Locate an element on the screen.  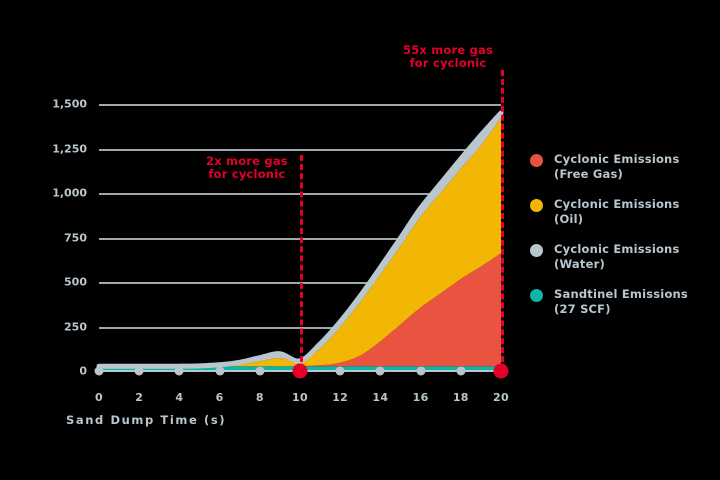
x-tick-label: 20 is located at coordinates (501, 397).